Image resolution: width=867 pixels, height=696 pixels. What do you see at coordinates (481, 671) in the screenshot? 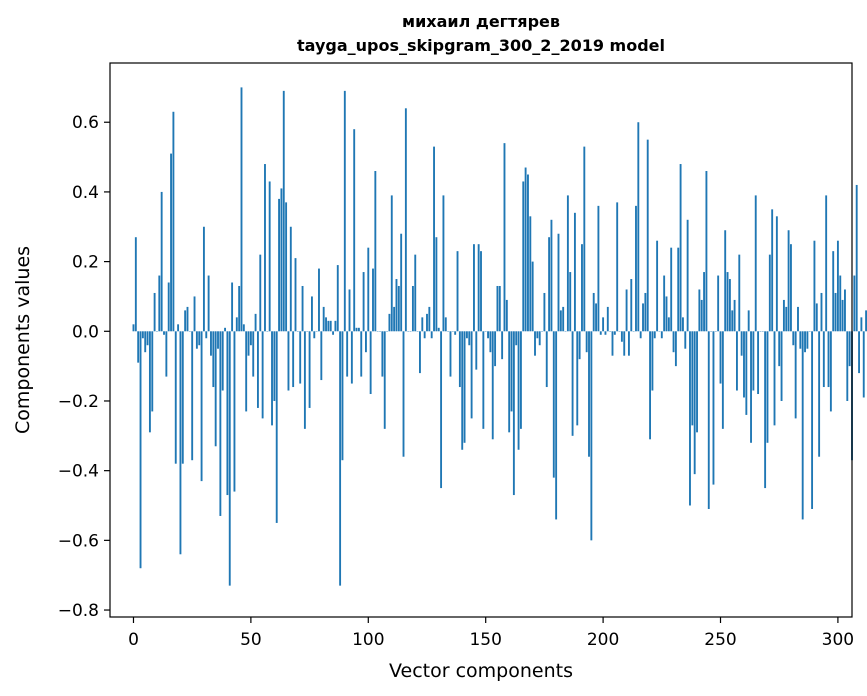
I see `x-axis-label: Vector components` at bounding box center [481, 671].